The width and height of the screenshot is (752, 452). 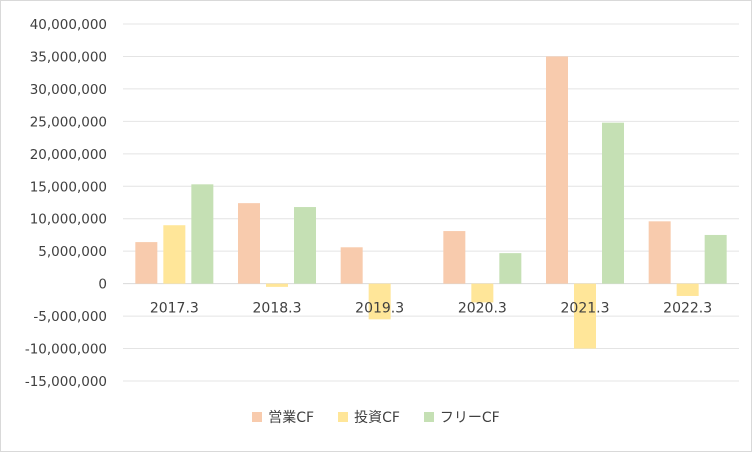 I want to click on legend: 営業CF 投資CF フリーCF, so click(x=376, y=417).